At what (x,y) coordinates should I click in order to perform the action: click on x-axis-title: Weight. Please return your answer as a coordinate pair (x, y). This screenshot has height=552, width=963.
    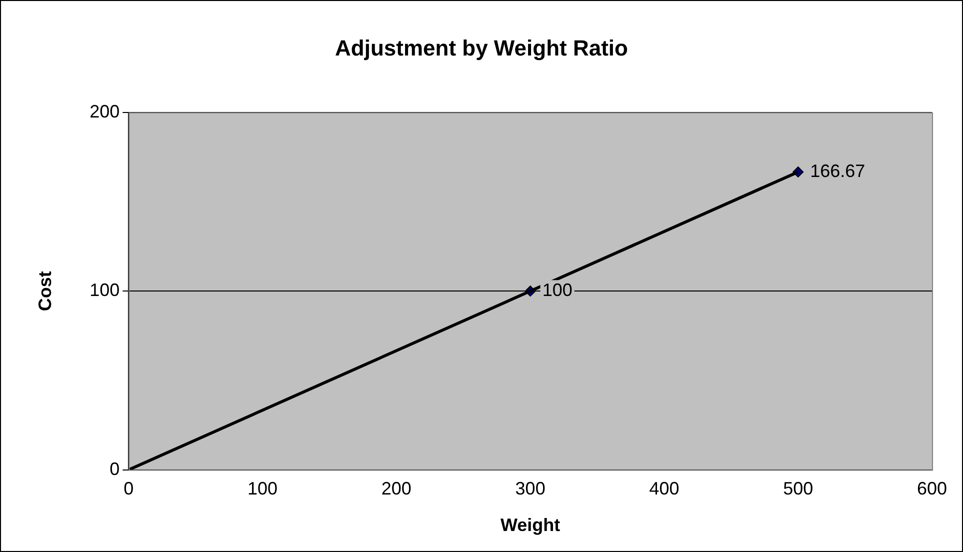
    Looking at the image, I should click on (530, 525).